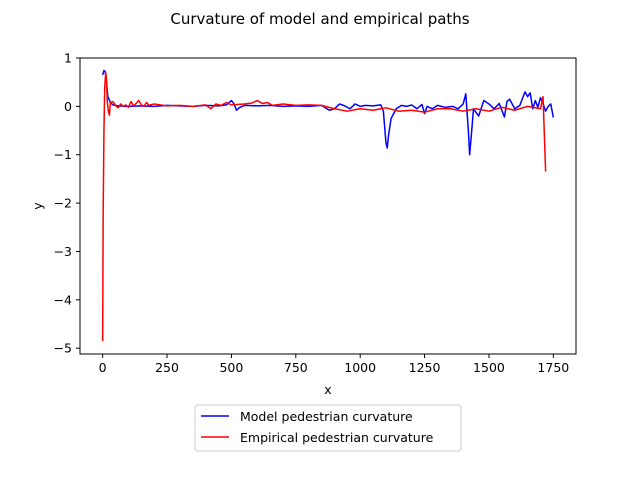 The image size is (640, 480). I want to click on legend-label-empirical: Empirical pedestrian curvature, so click(337, 437).